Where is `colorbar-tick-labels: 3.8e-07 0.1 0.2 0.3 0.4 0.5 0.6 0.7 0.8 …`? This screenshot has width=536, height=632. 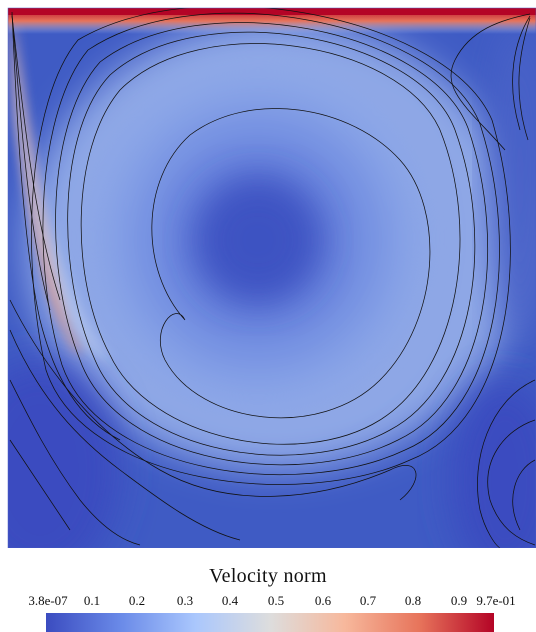
colorbar-tick-labels: 3.8e-07 0.1 0.2 0.3 0.4 0.5 0.6 0.7 0.8 … is located at coordinates (268, 602).